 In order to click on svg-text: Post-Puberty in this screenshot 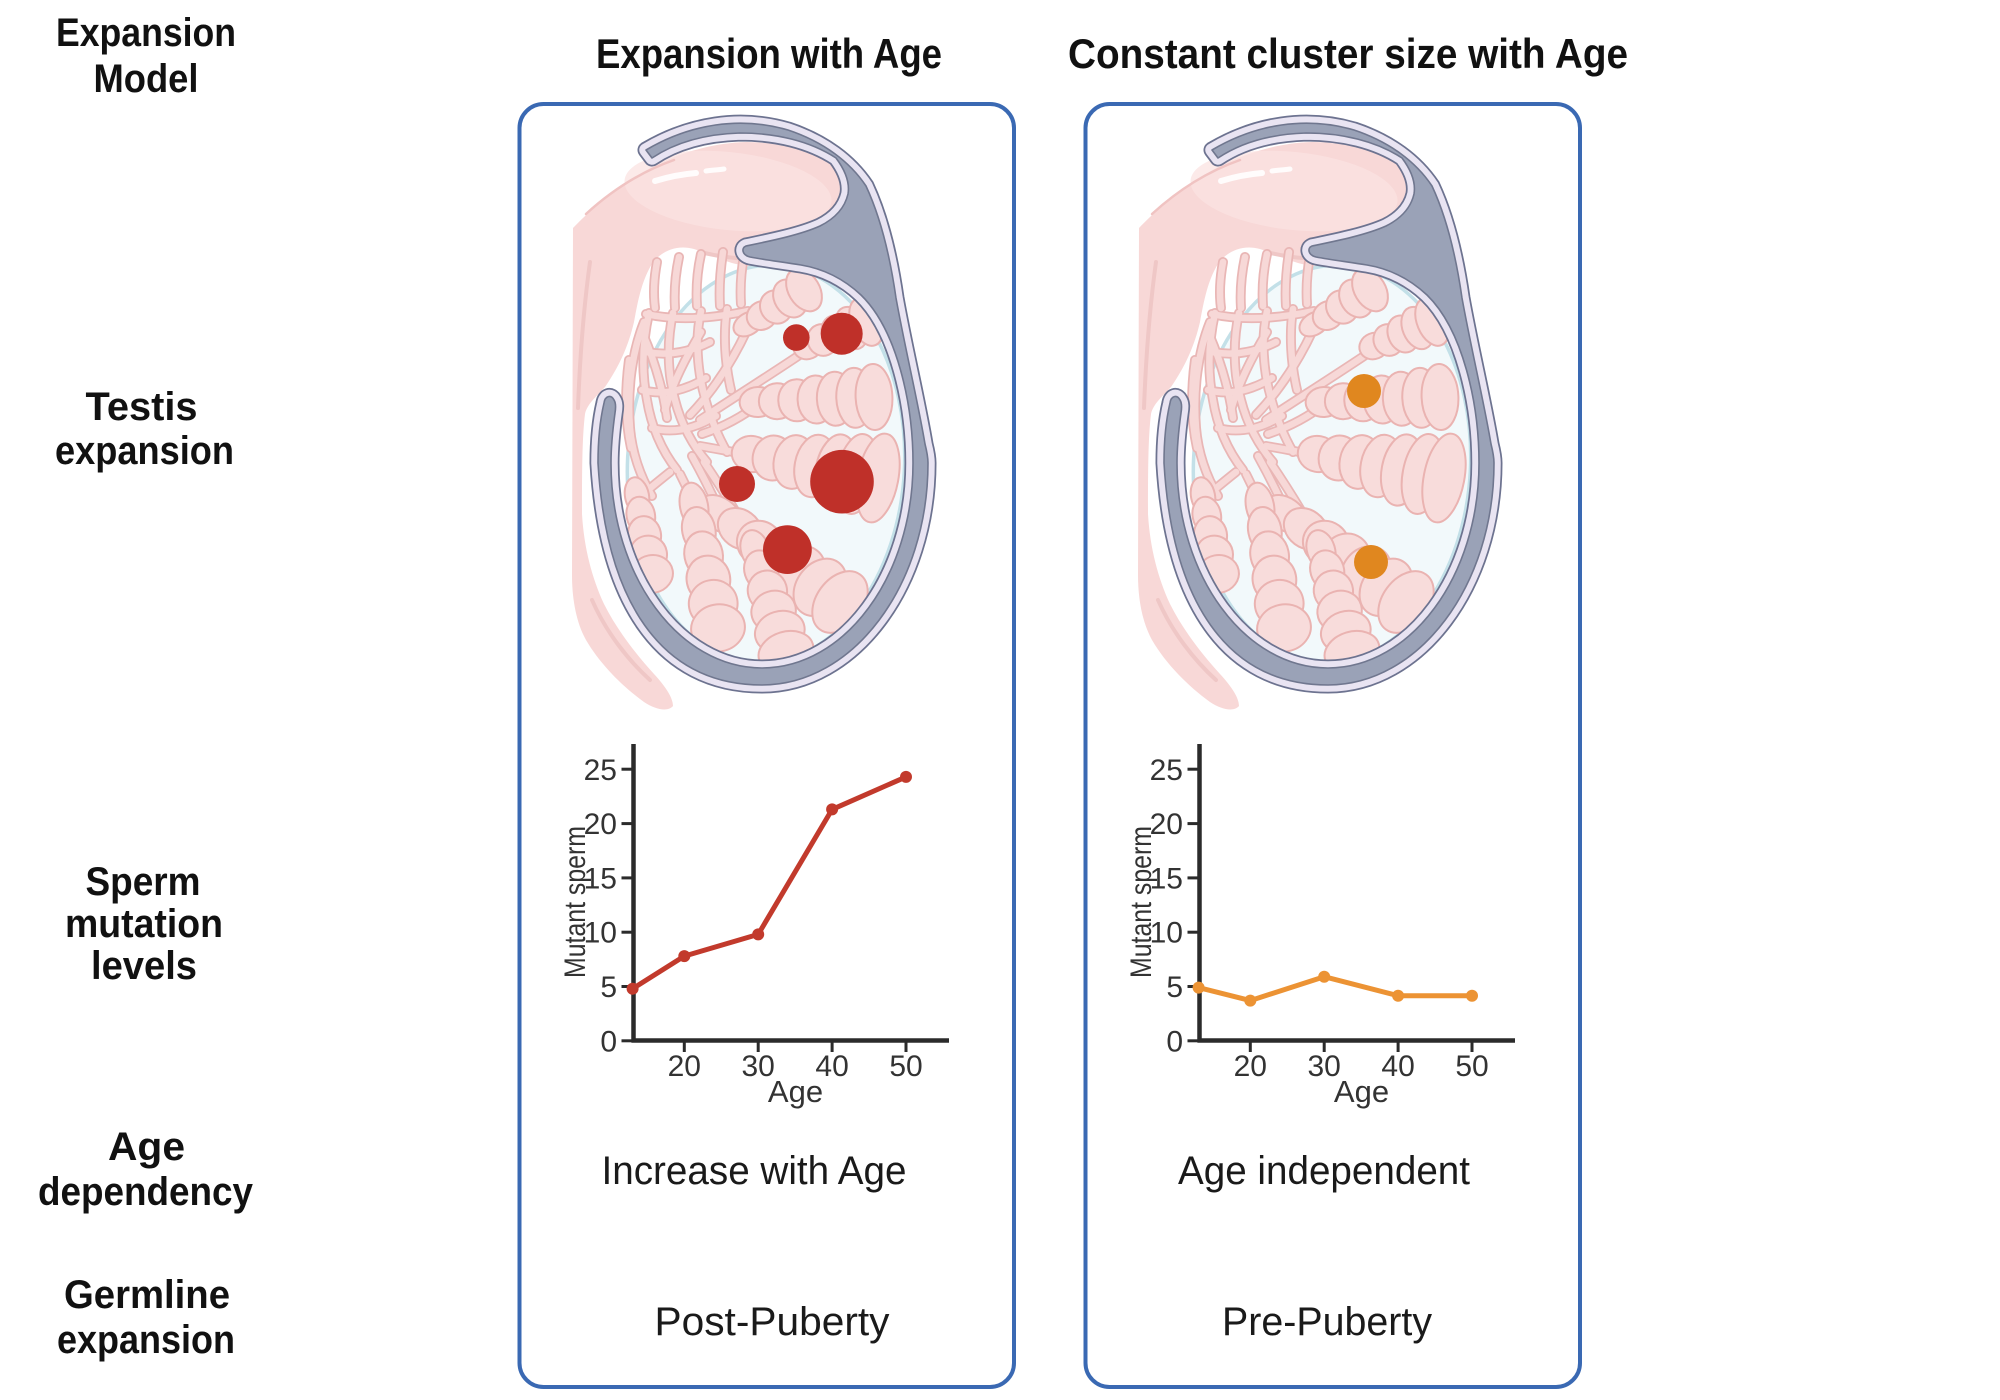, I will do `click(772, 1322)`.